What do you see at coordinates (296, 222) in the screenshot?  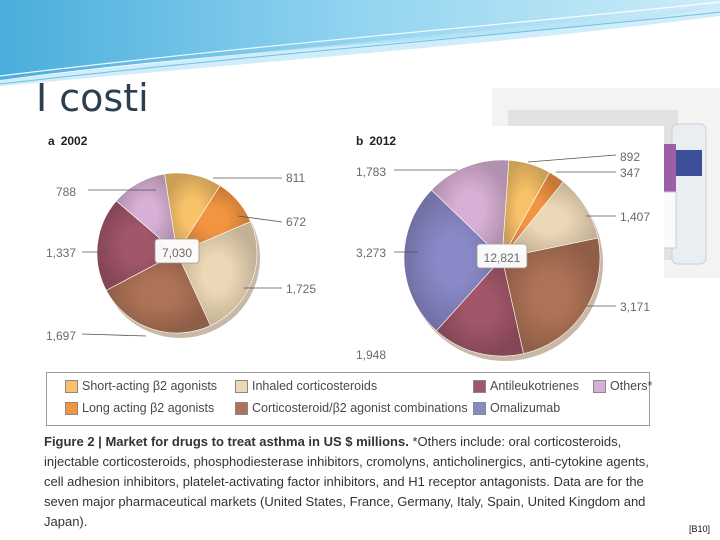 I see `slice-value-label: 672` at bounding box center [296, 222].